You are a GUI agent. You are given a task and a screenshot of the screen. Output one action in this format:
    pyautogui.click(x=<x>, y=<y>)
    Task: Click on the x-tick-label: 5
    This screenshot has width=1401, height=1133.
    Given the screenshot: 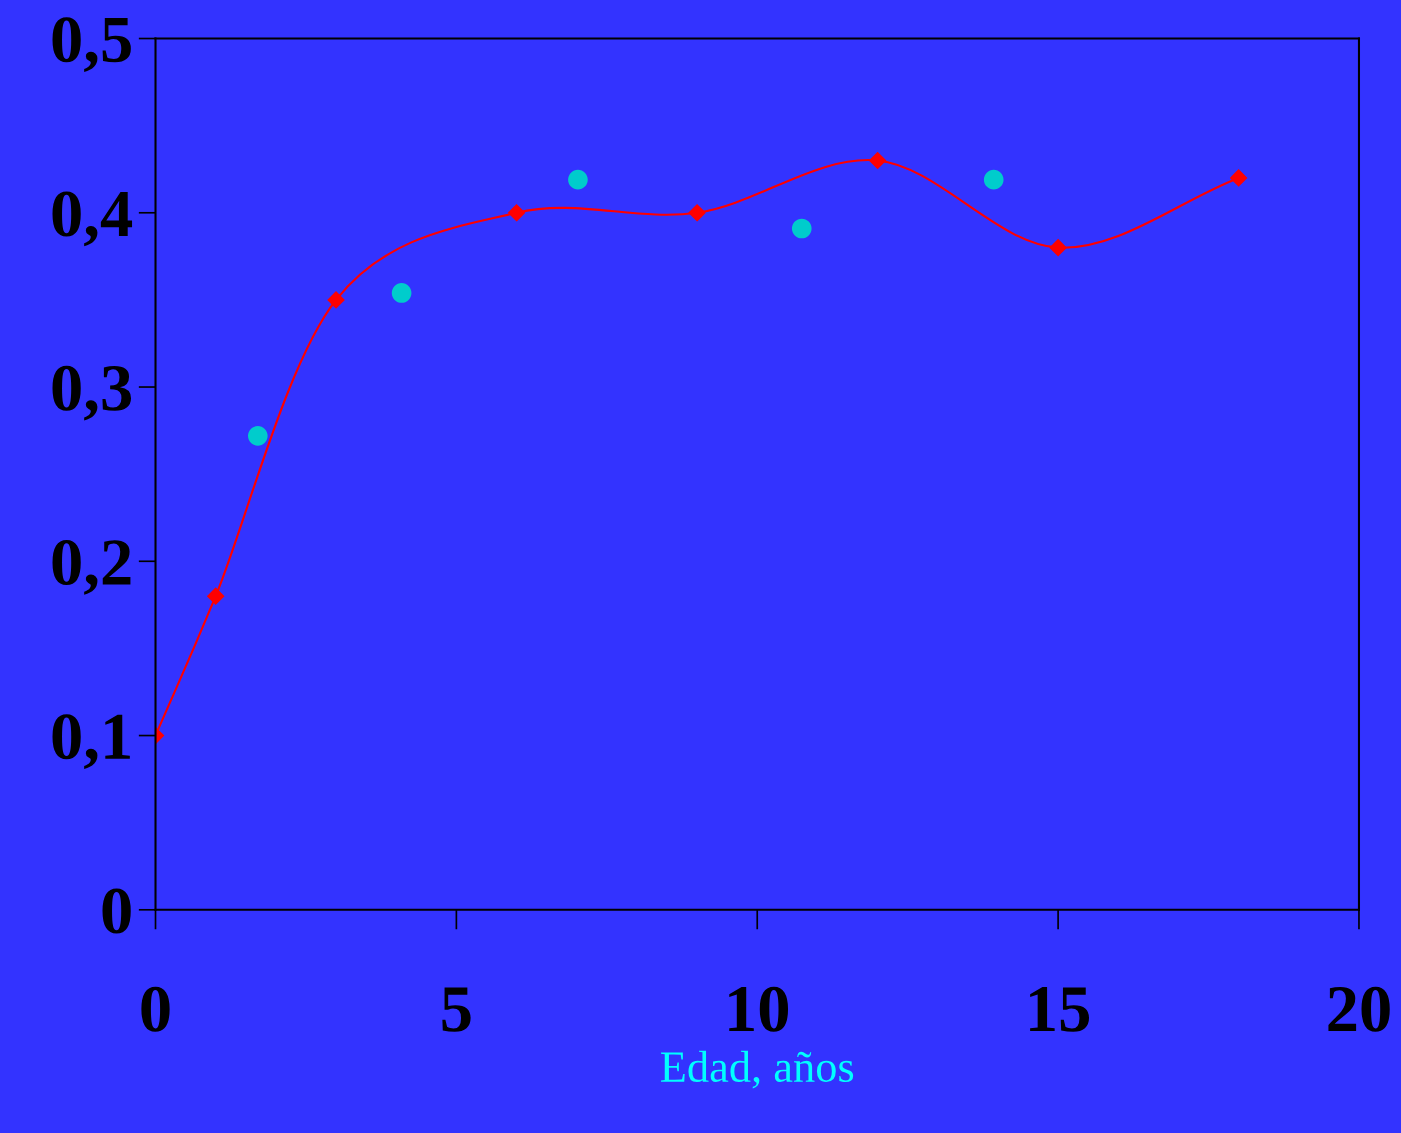 What is the action you would take?
    pyautogui.click(x=456, y=1009)
    